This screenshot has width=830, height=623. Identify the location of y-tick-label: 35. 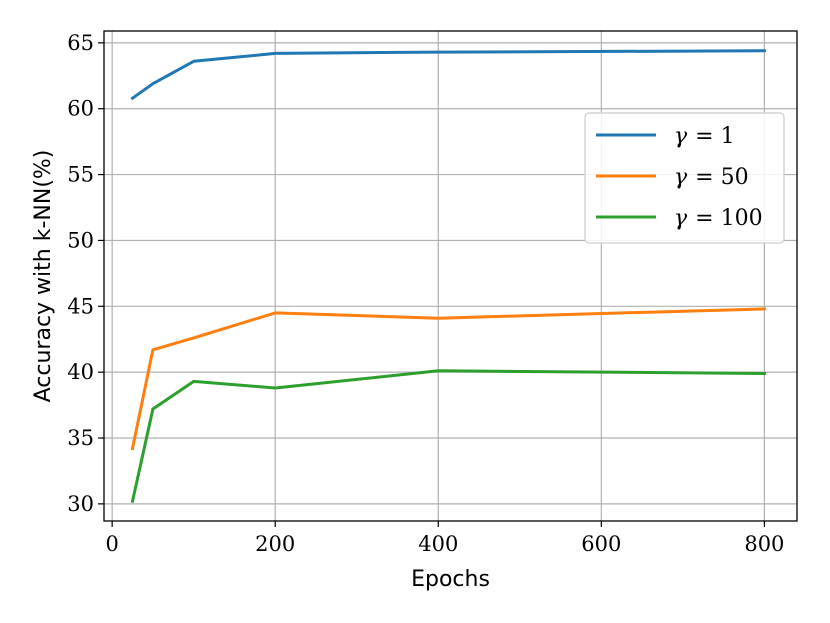
(80, 438).